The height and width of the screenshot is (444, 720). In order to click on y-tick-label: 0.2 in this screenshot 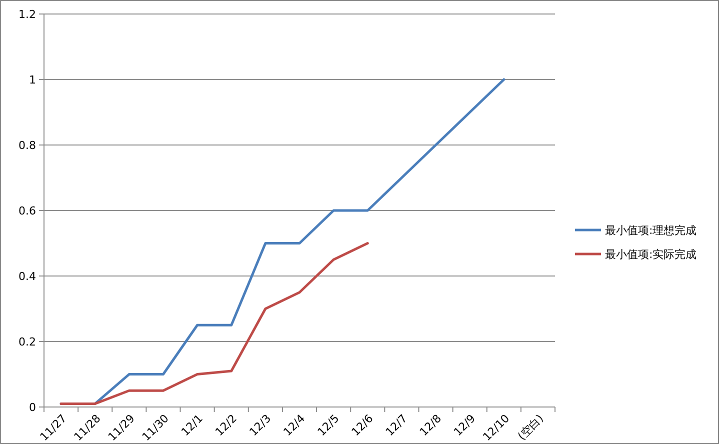, I will do `click(27, 342)`.